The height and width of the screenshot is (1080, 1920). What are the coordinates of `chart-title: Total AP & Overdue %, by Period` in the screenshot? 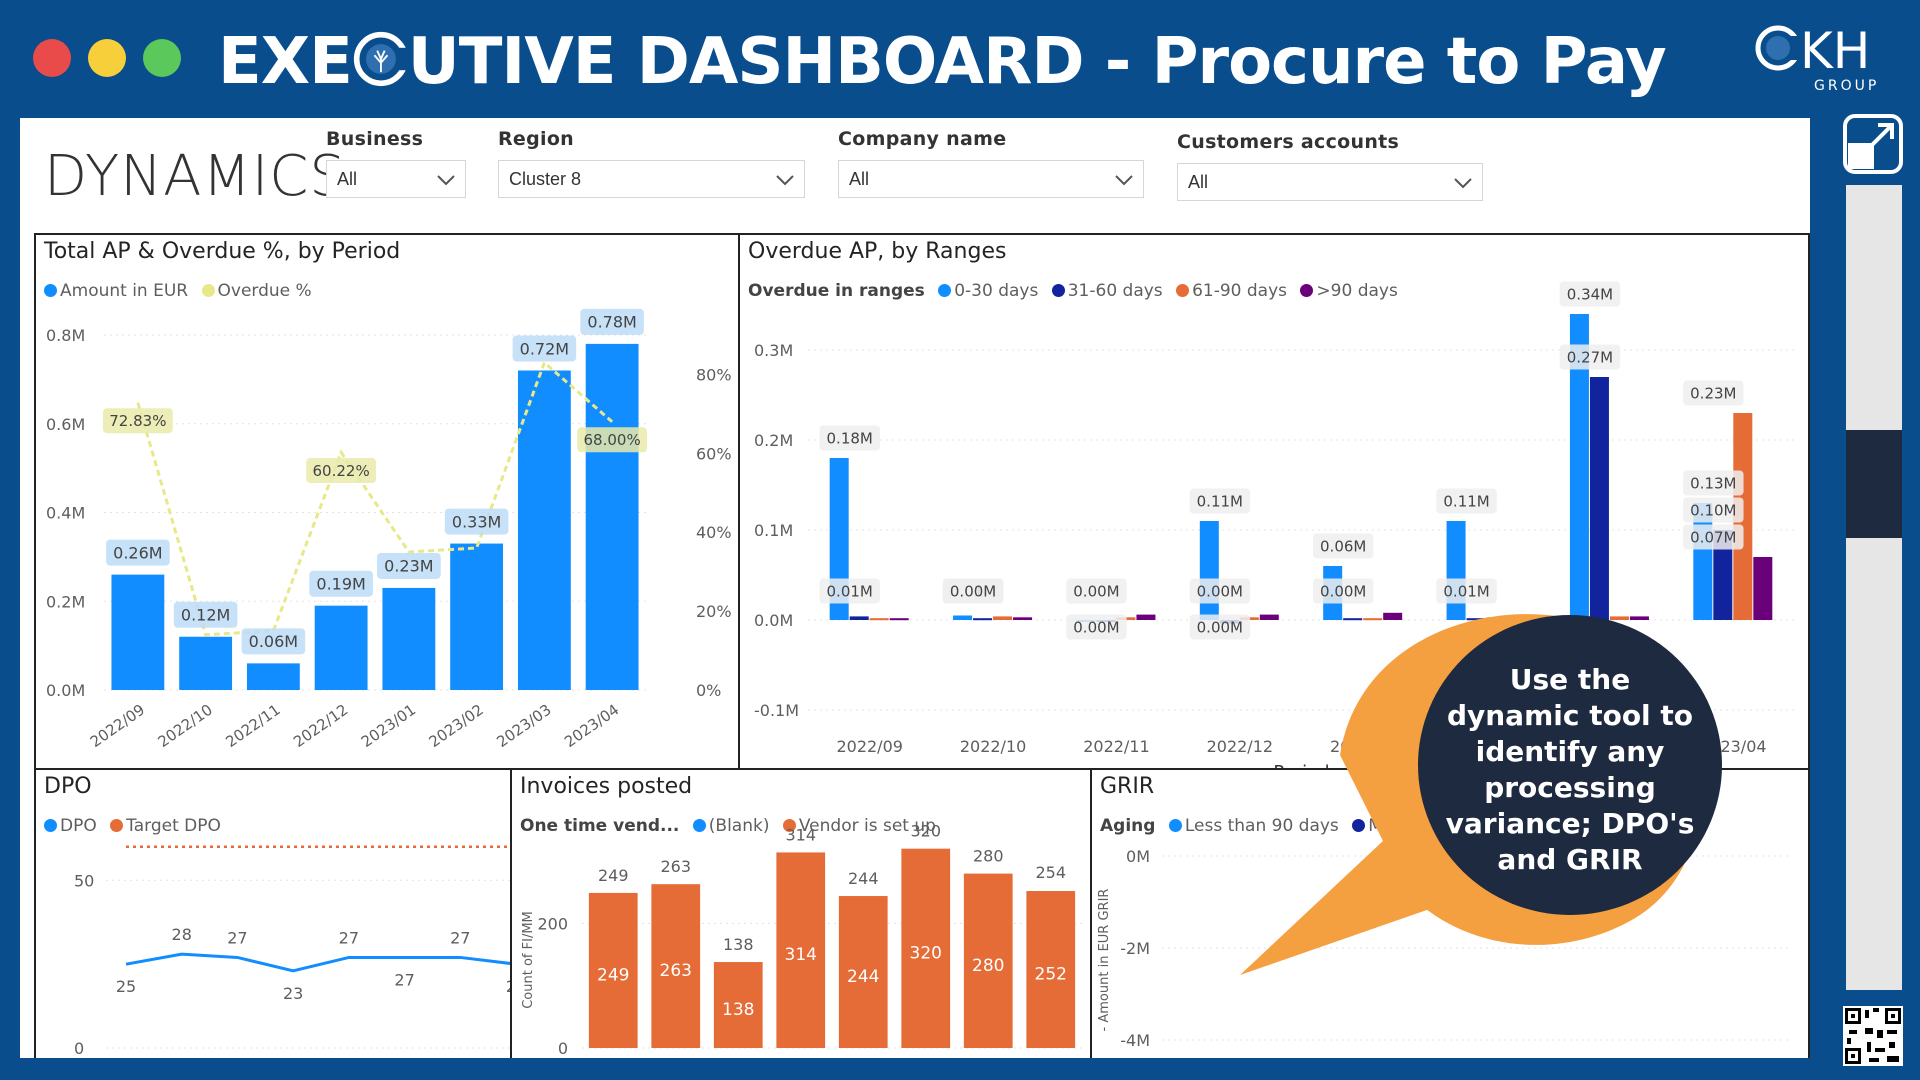 It's located at (222, 251).